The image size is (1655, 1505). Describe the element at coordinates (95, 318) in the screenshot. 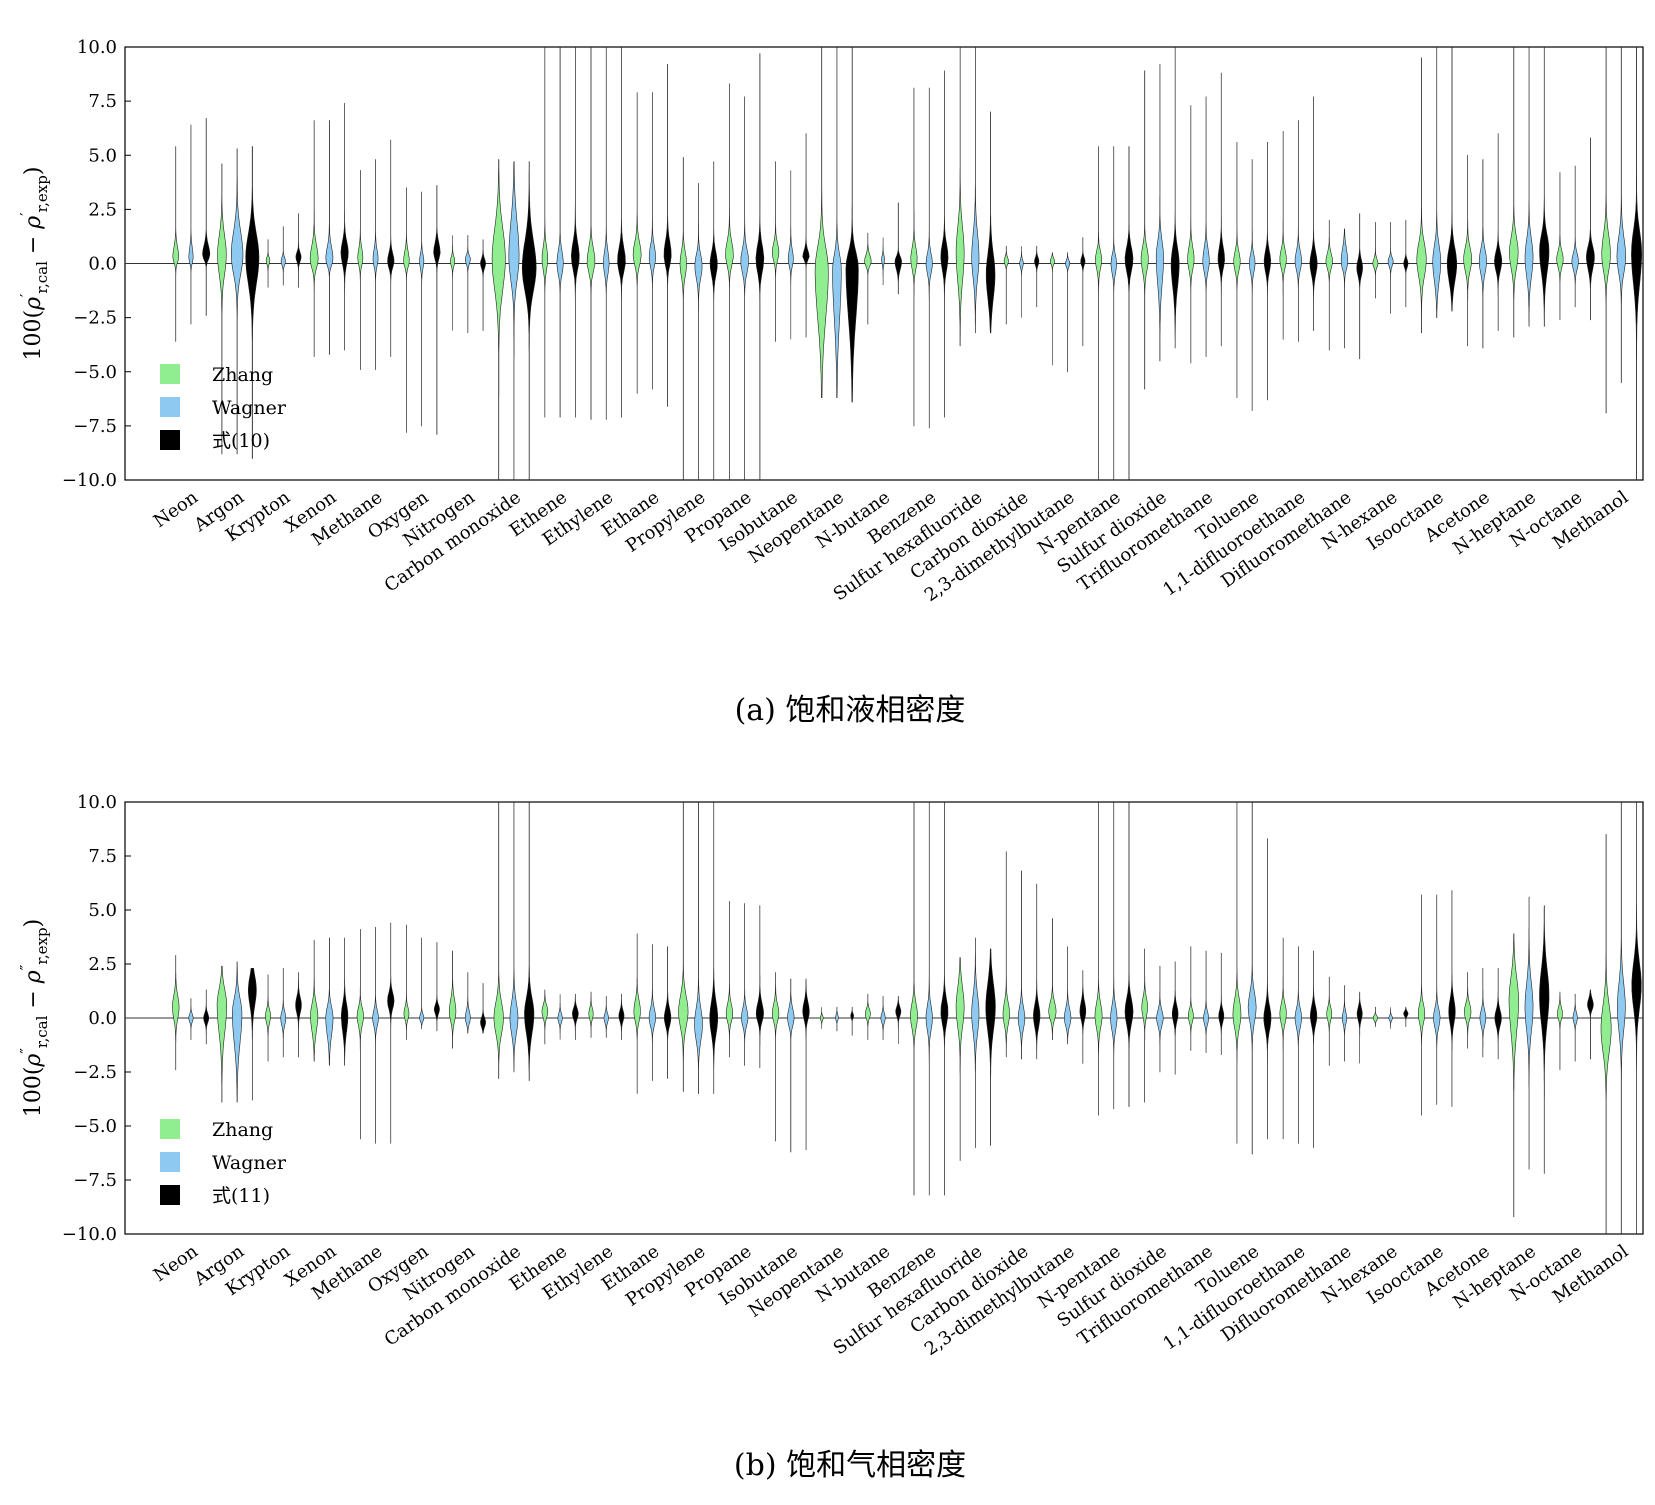

I see `y-tick-label: −2.5` at that location.